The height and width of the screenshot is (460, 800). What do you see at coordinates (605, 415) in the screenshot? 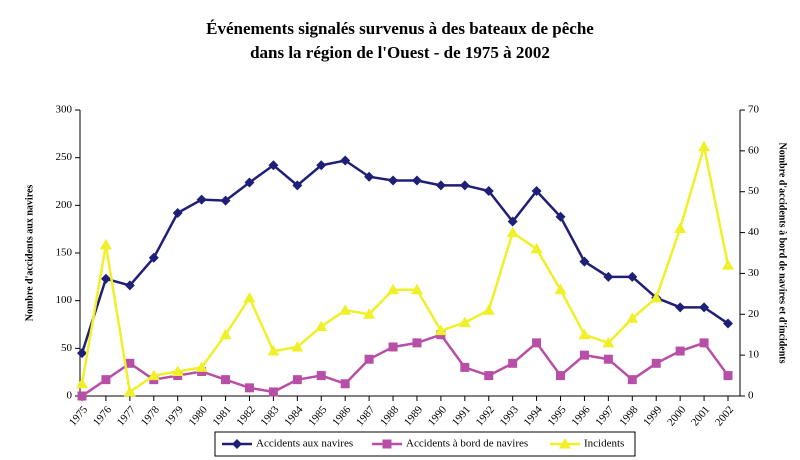
I see `x-tick-label: 1997` at bounding box center [605, 415].